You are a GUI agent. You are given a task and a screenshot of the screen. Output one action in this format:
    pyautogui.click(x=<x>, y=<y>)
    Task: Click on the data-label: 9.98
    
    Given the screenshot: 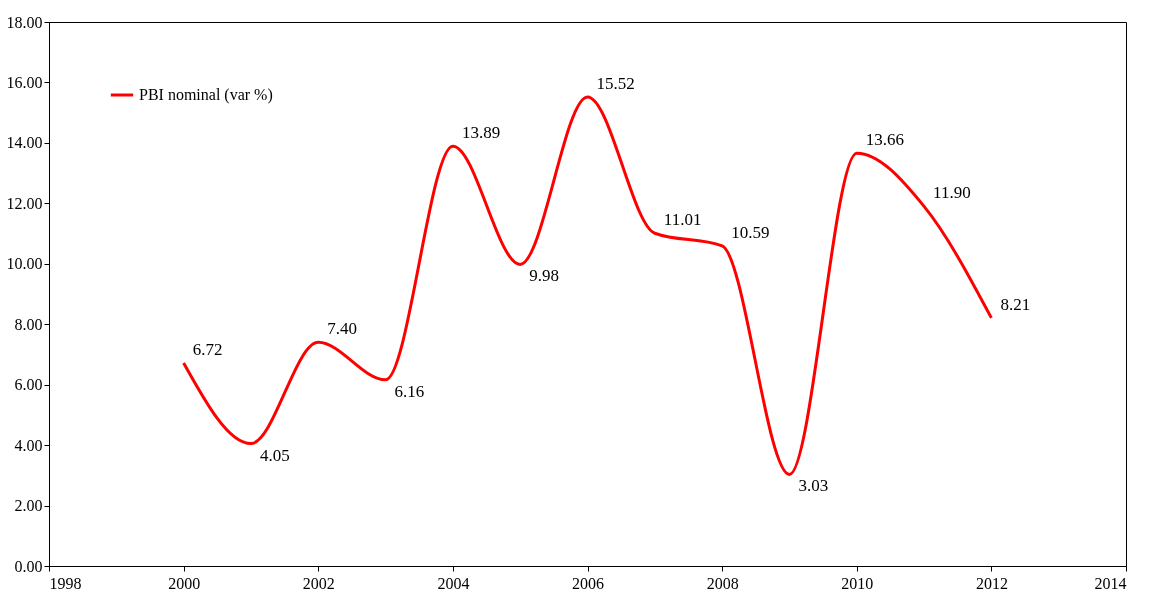 What is the action you would take?
    pyautogui.click(x=544, y=276)
    